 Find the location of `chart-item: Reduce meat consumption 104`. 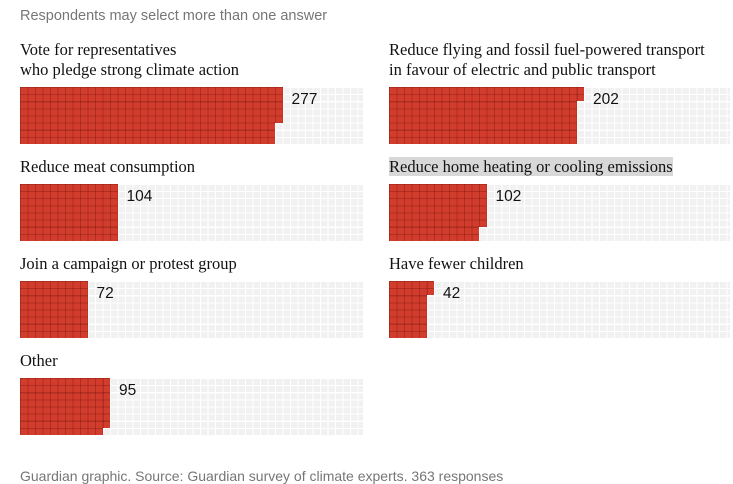

chart-item: Reduce meat consumption 104 is located at coordinates (191, 199).